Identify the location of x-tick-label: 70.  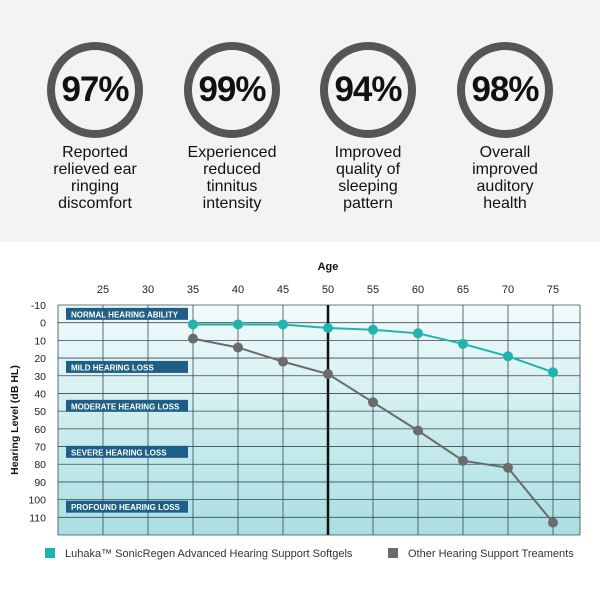
(508, 290).